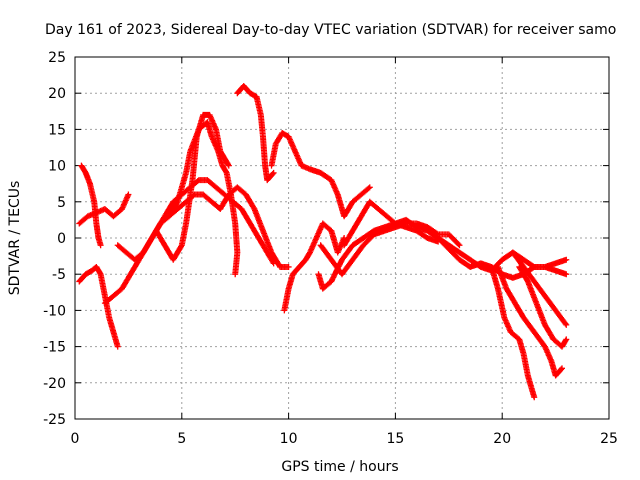 This screenshot has width=640, height=480. What do you see at coordinates (57, 130) in the screenshot?
I see `y-tick-label: 15` at bounding box center [57, 130].